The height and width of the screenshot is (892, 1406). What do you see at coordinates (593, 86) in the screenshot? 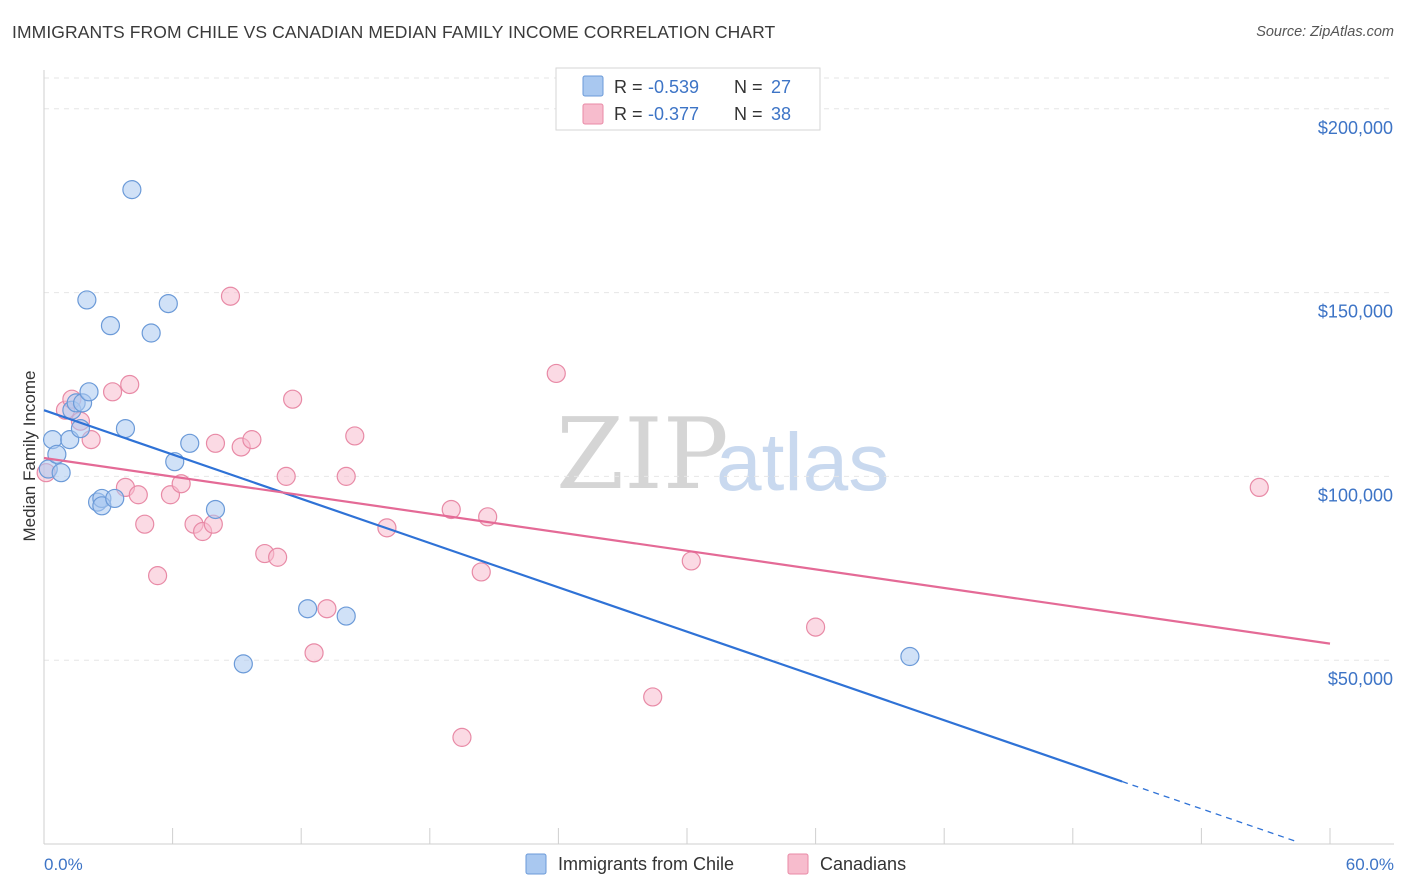
I see `legend-swatch-immigrants-from-chile` at bounding box center [593, 86].